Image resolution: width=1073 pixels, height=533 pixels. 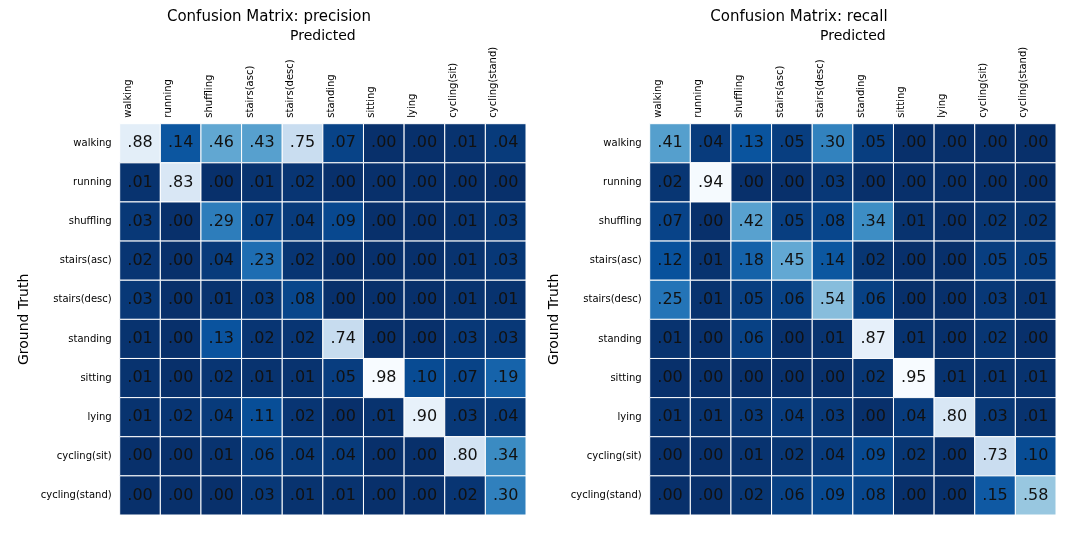 I want to click on data-label: .06, so click(x=751, y=338).